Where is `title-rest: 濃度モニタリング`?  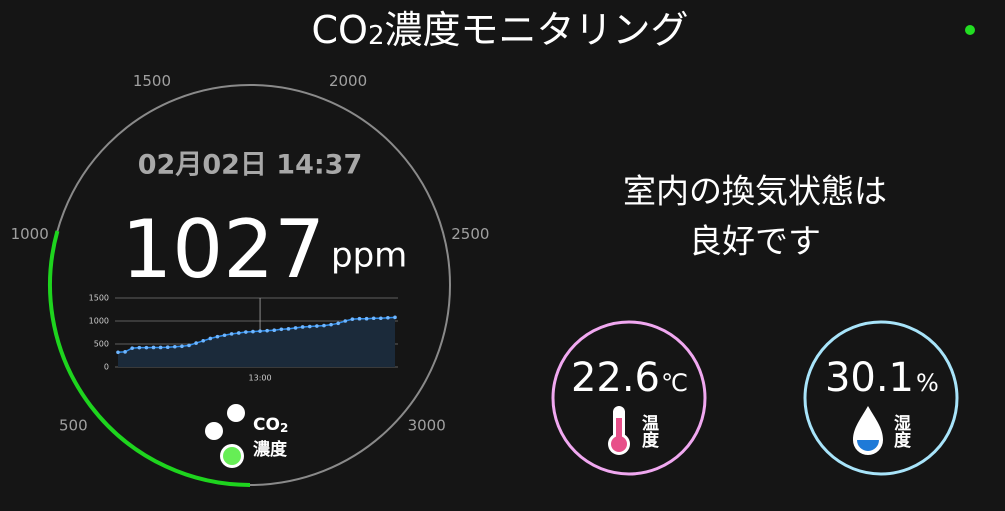 title-rest: 濃度モニタリング is located at coordinates (536, 30).